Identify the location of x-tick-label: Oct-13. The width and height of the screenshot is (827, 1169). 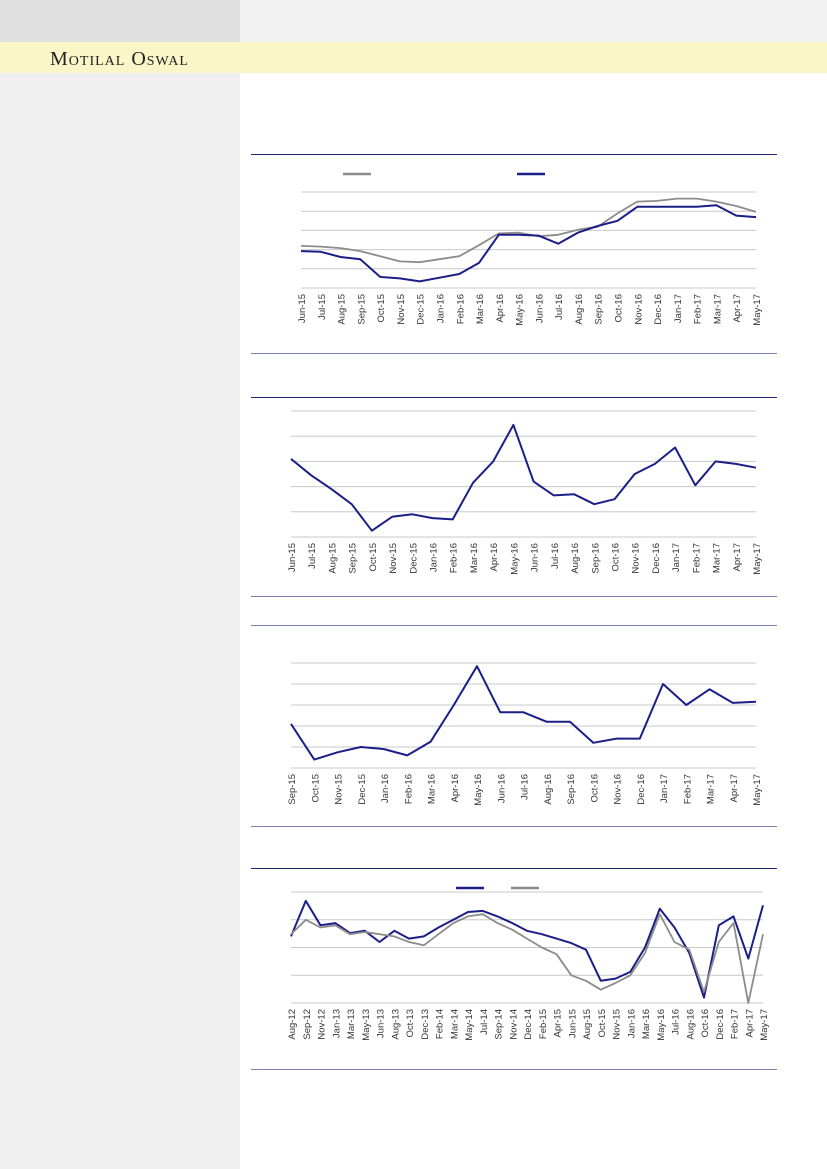
(410, 1023).